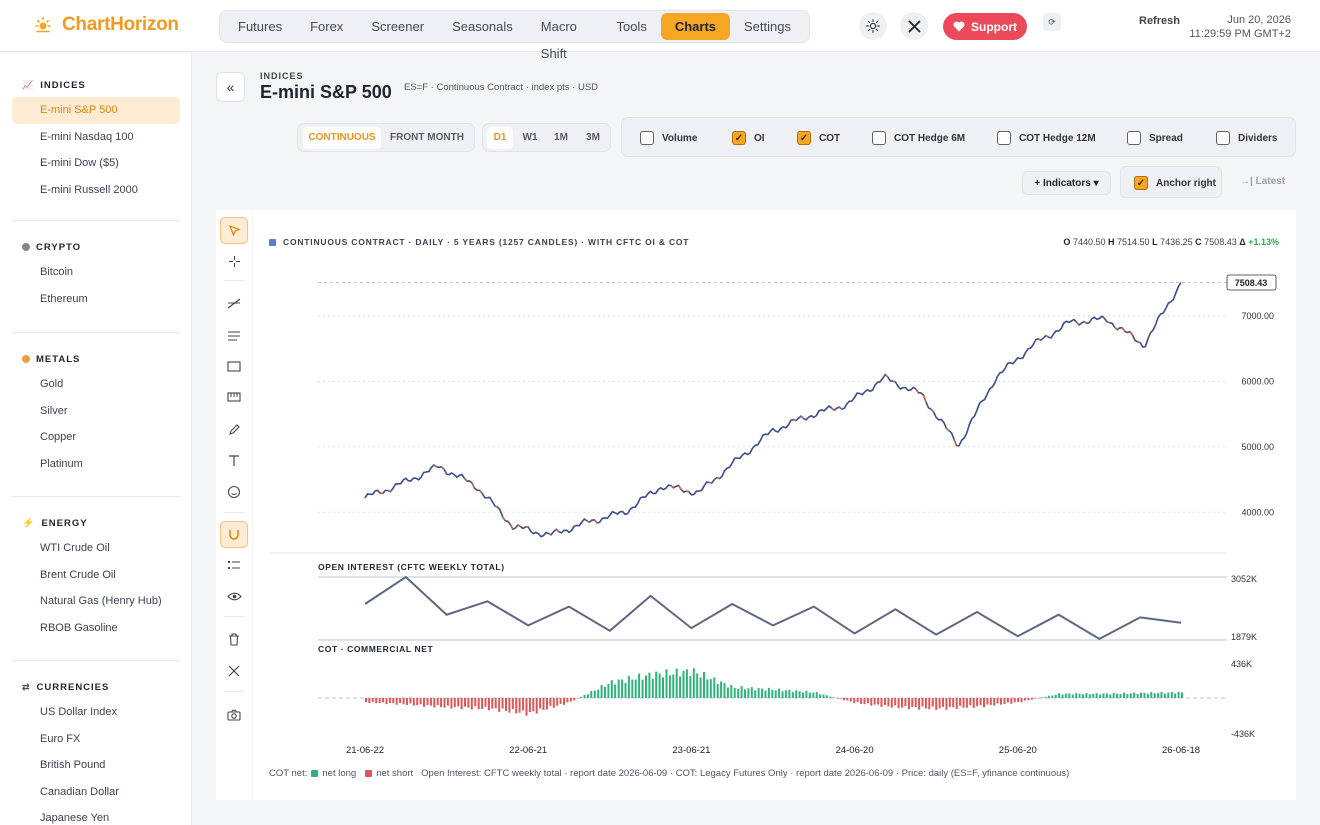  What do you see at coordinates (230, 87) in the screenshot?
I see `collapse-sidebar-button: «` at bounding box center [230, 87].